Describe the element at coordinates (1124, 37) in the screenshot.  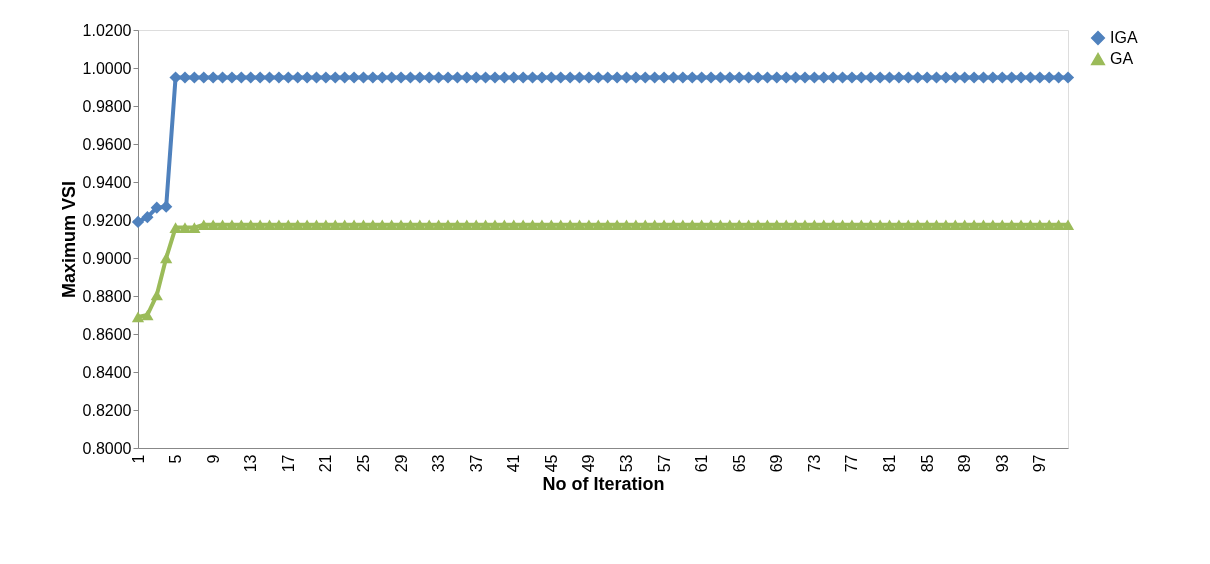
I see `legend-label: IGA` at that location.